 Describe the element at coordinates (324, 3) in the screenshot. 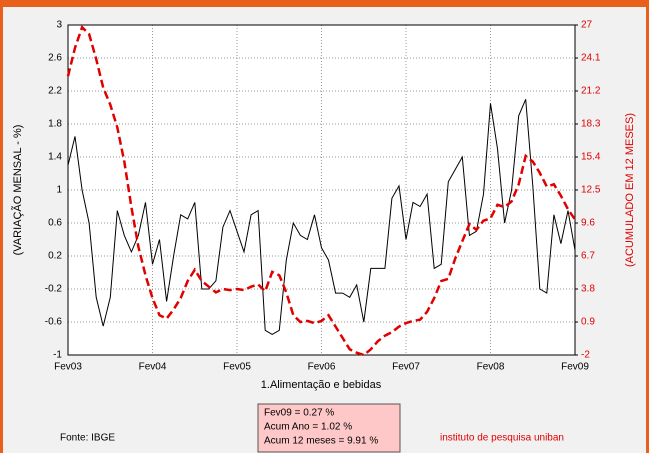

I see `top-band` at that location.